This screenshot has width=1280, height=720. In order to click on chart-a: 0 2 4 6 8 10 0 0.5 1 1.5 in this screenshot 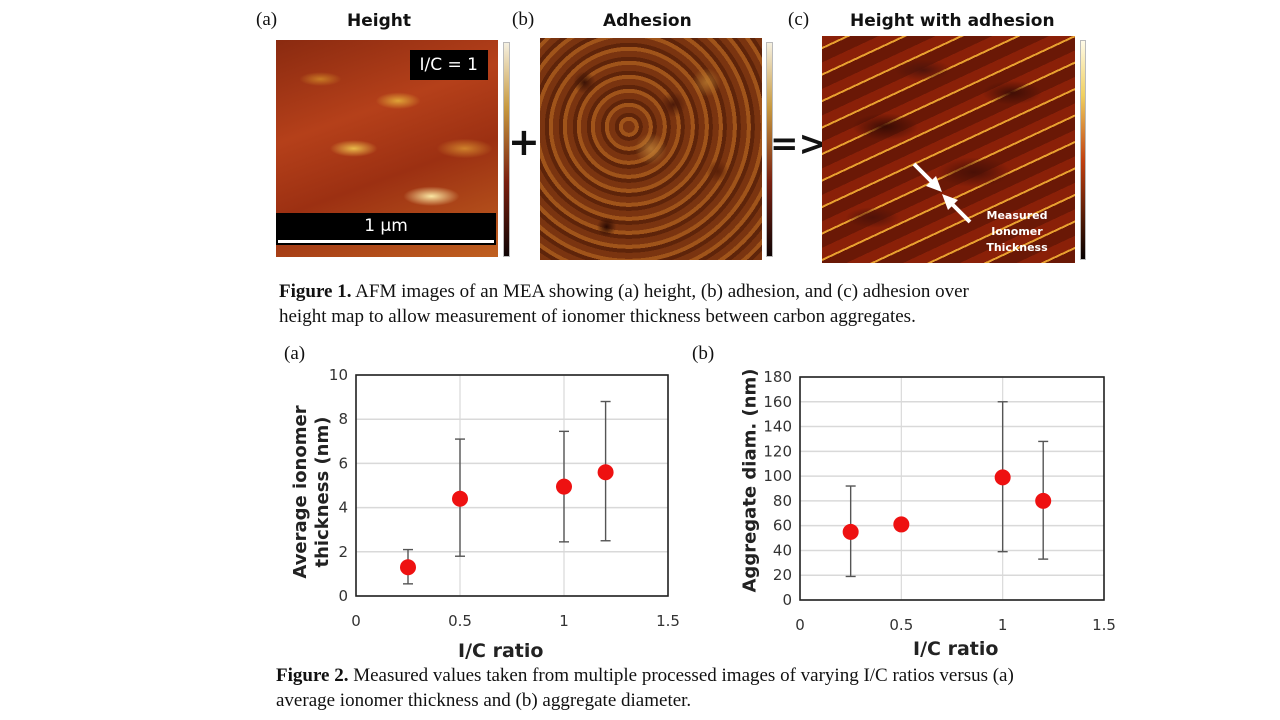, I will do `click(504, 498)`.